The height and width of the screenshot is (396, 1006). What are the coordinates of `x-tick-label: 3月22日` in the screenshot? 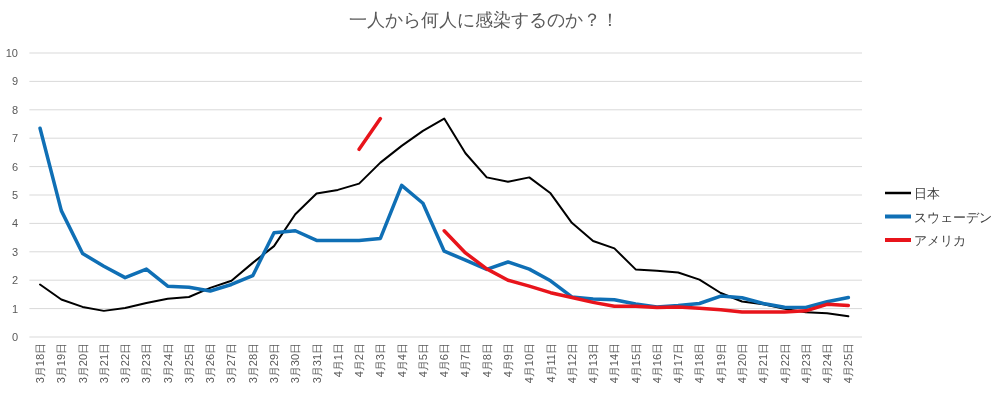 It's located at (125, 363).